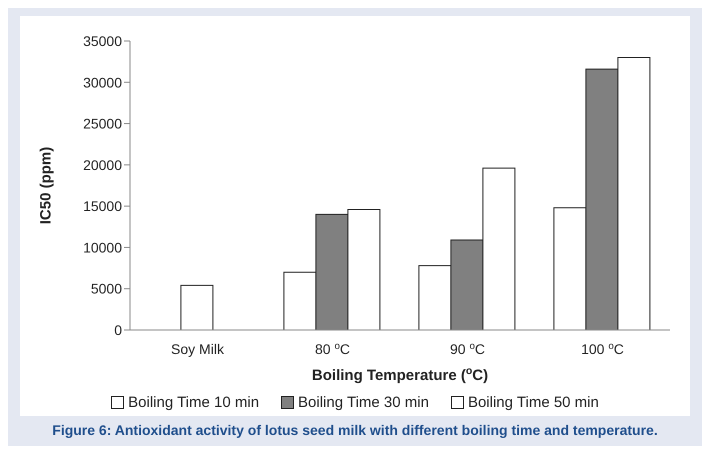 This screenshot has width=710, height=454. I want to click on x-tick-label: 80 $^{o}$C, so click(332, 348).